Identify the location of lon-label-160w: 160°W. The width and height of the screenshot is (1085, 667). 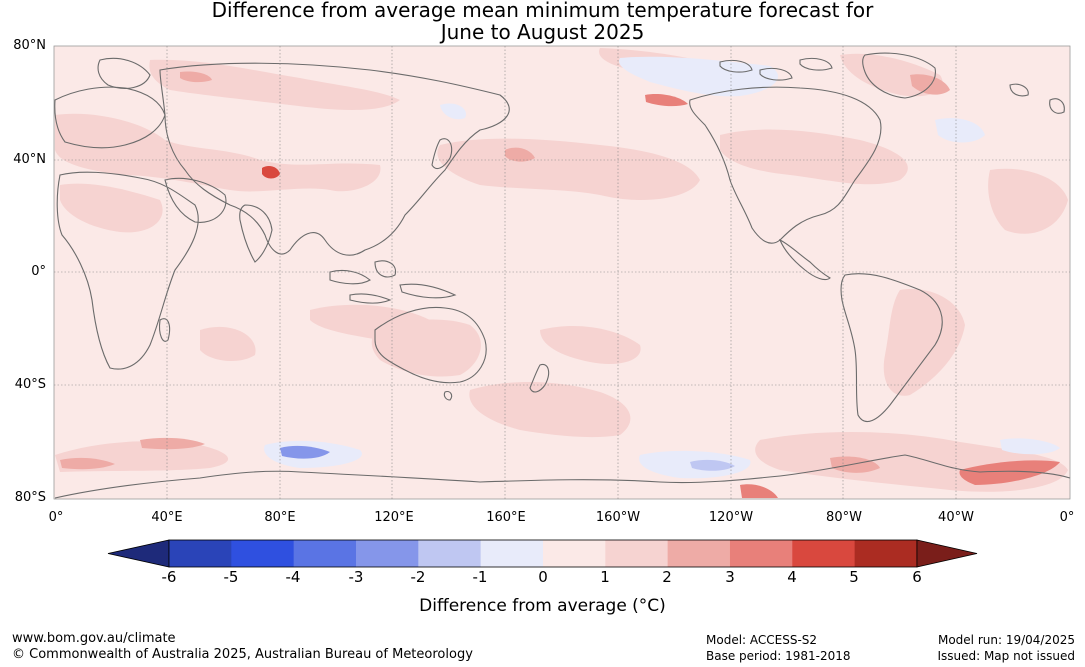
(618, 517).